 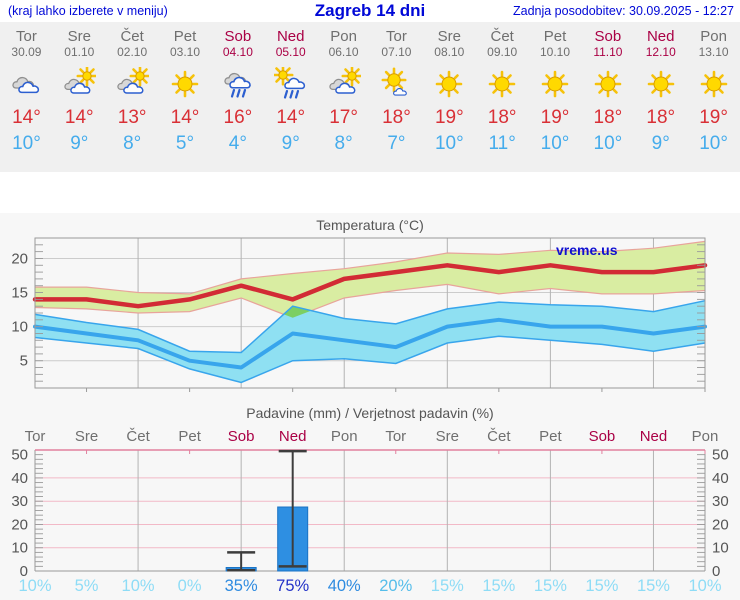 I want to click on last-updated: Zadnja posodobitev: 30.09.2025 - 12:27, so click(x=623, y=11).